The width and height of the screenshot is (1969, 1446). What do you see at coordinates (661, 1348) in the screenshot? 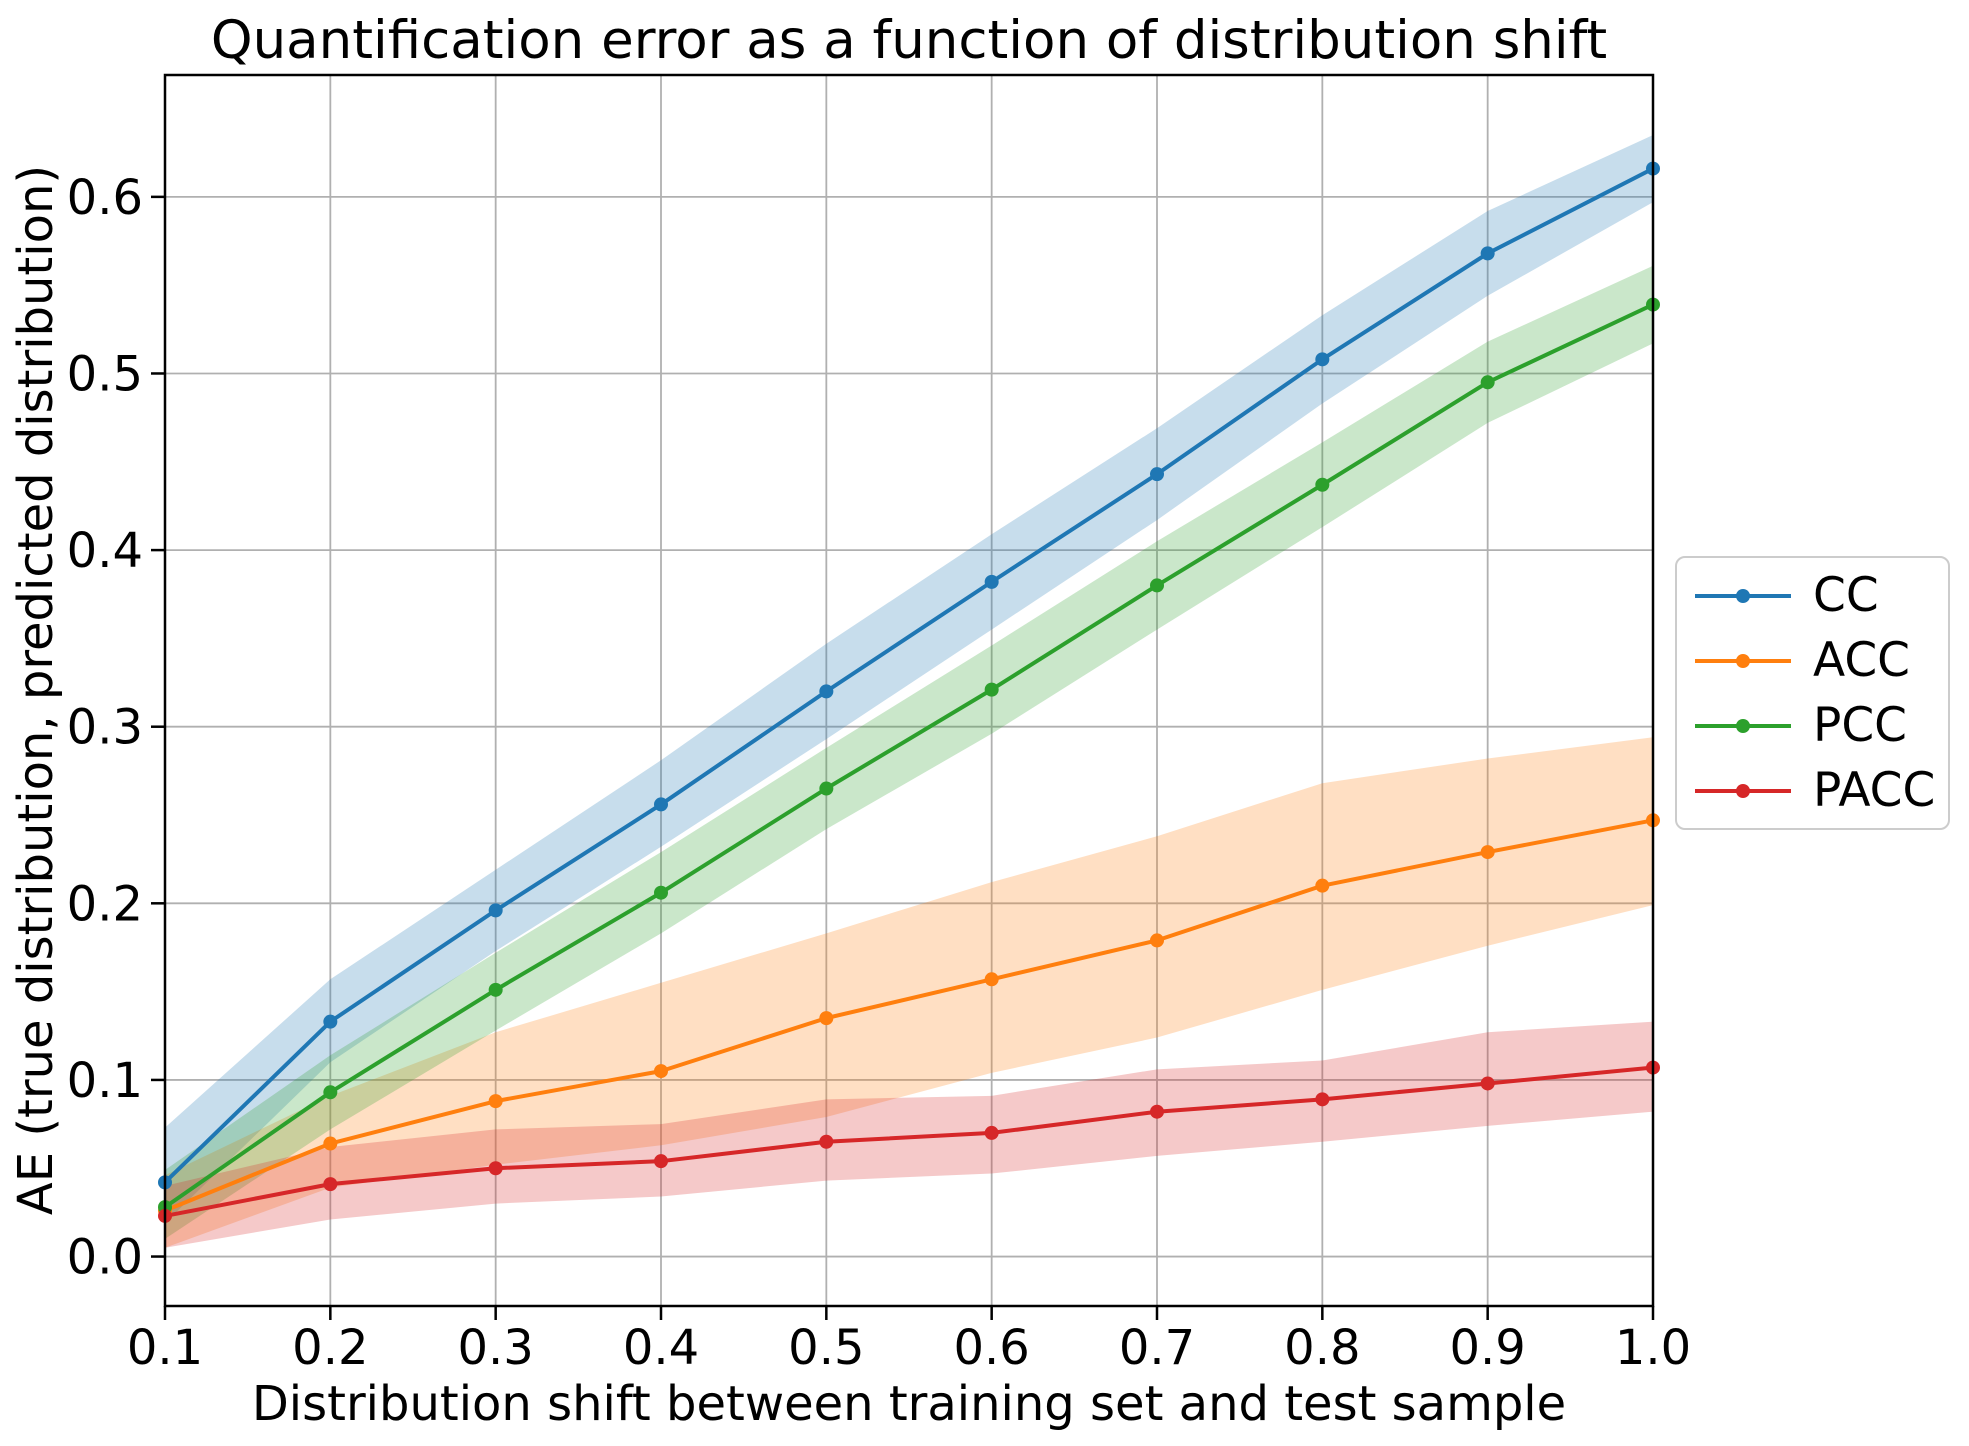
I see `x-tick-label: 0.4` at bounding box center [661, 1348].